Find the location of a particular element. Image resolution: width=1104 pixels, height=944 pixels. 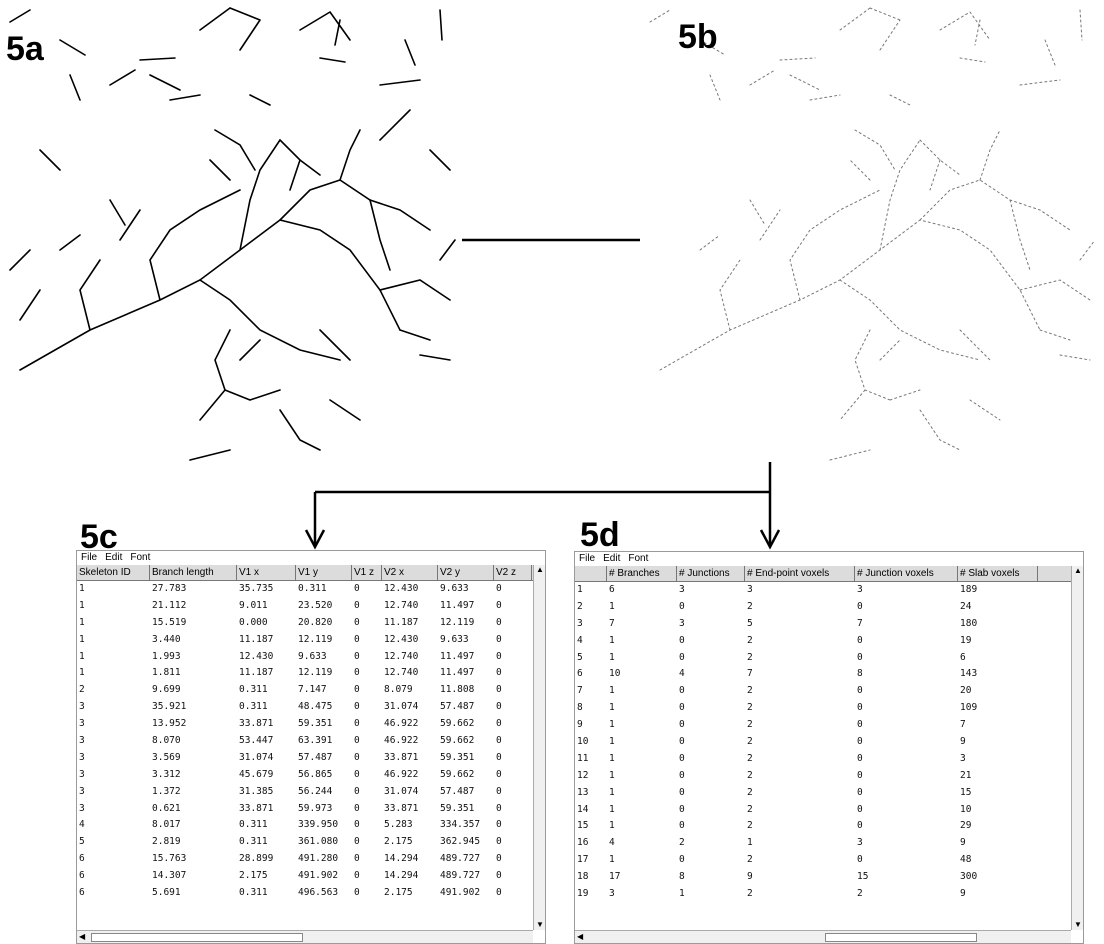

table-row: 8 1 0 2 0 109 is located at coordinates (823, 708).